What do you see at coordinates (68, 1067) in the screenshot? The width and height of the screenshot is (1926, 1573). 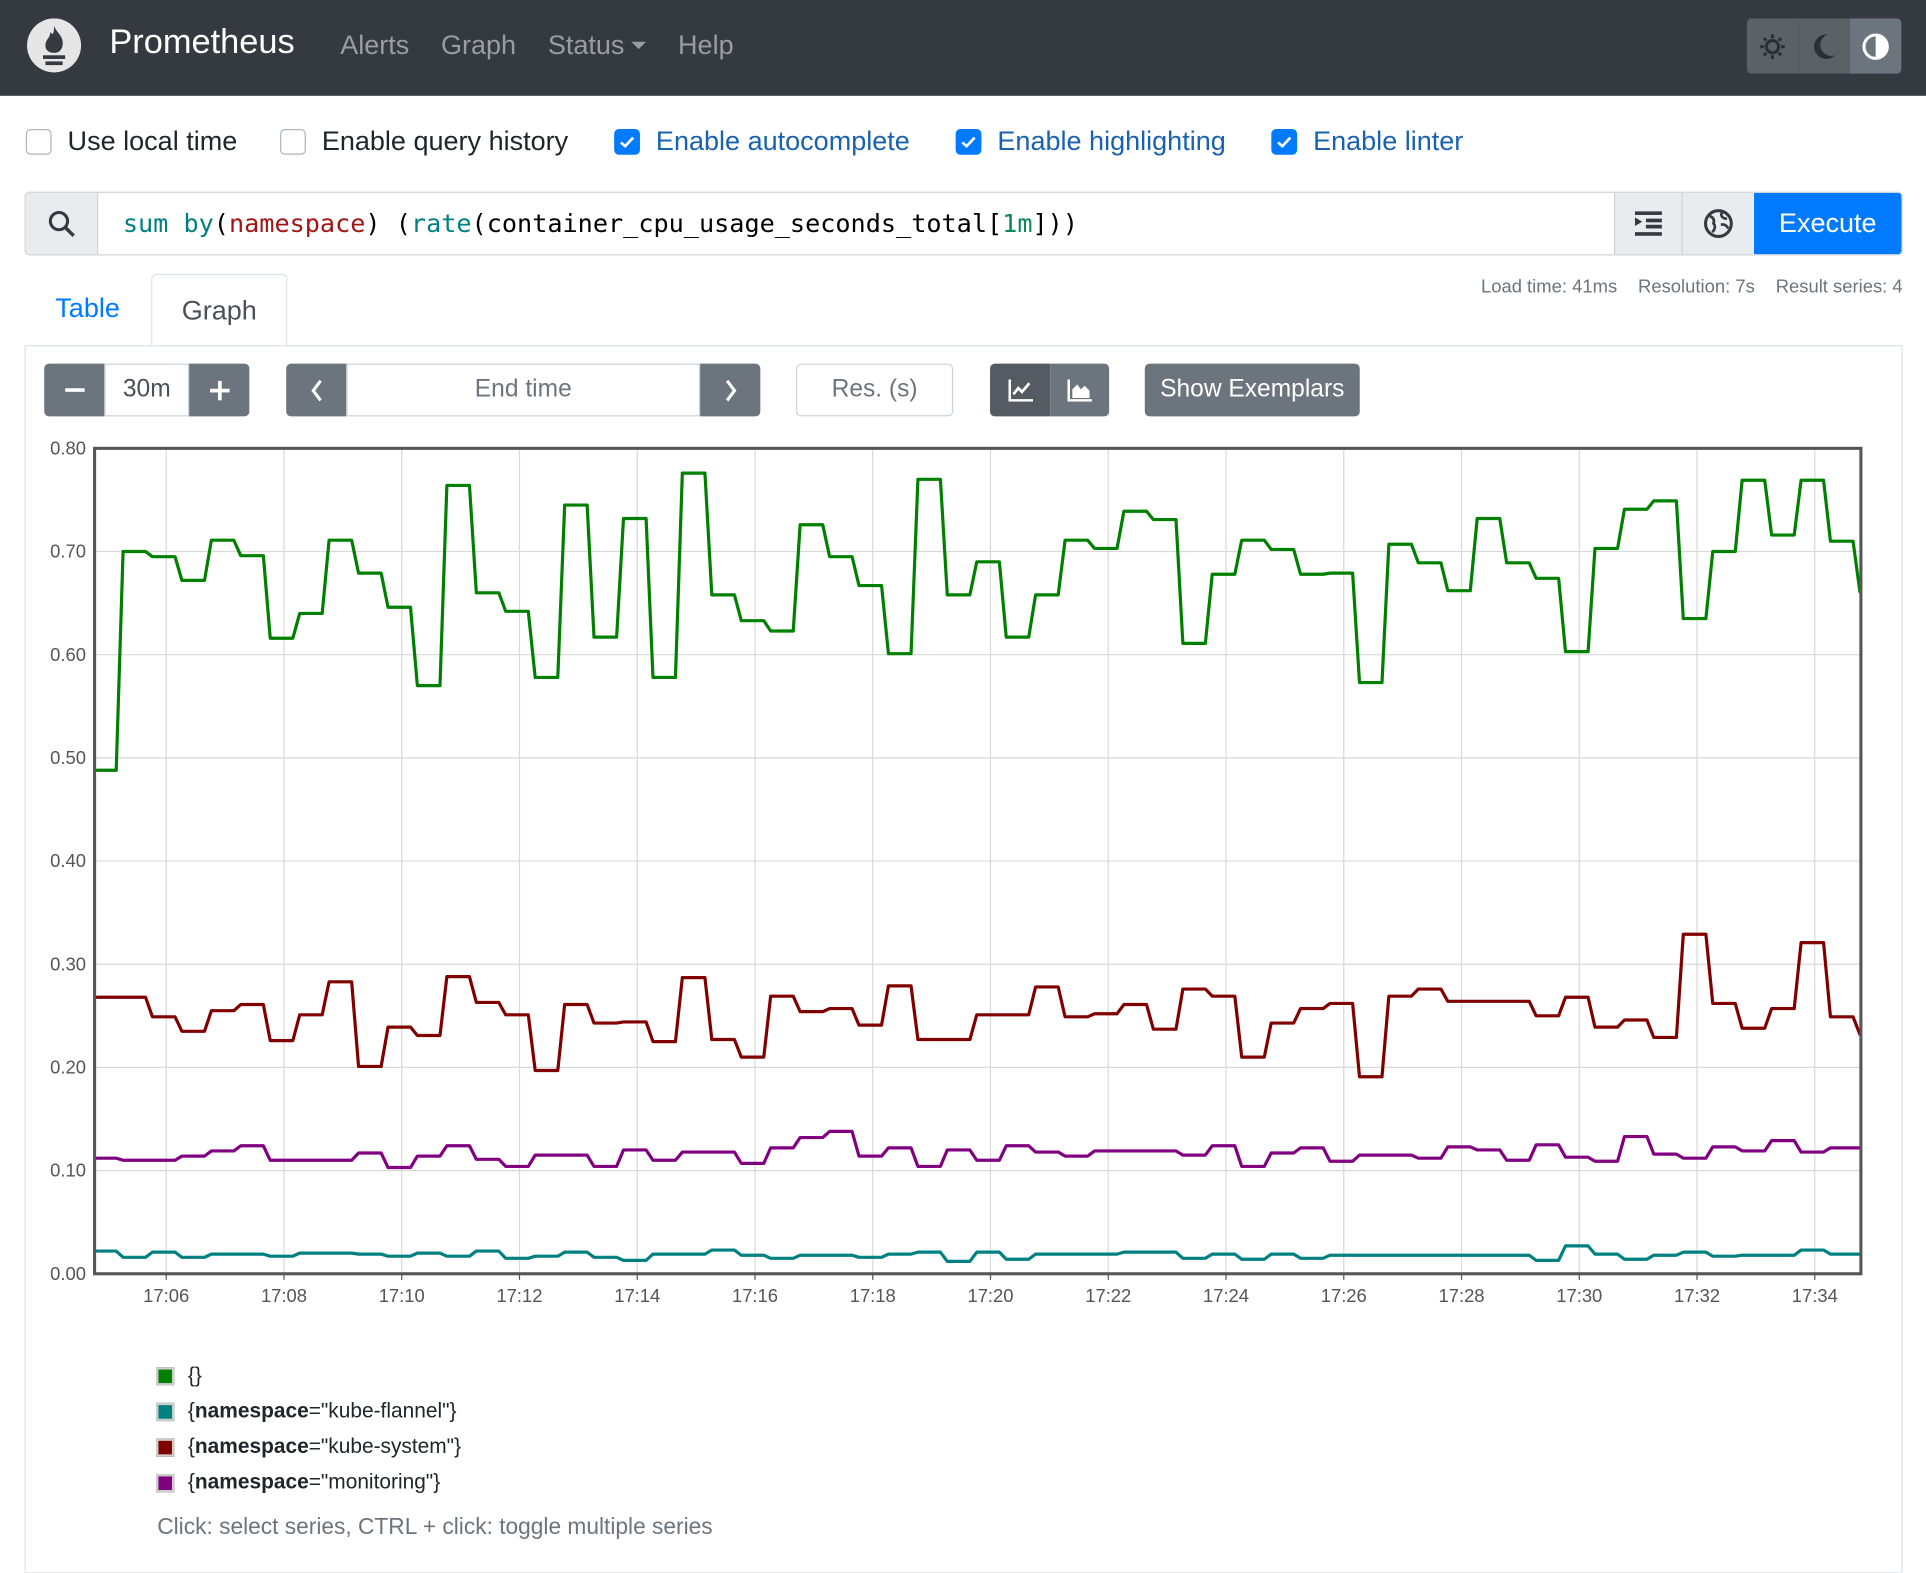 I see `y-tick-label: 0.20` at bounding box center [68, 1067].